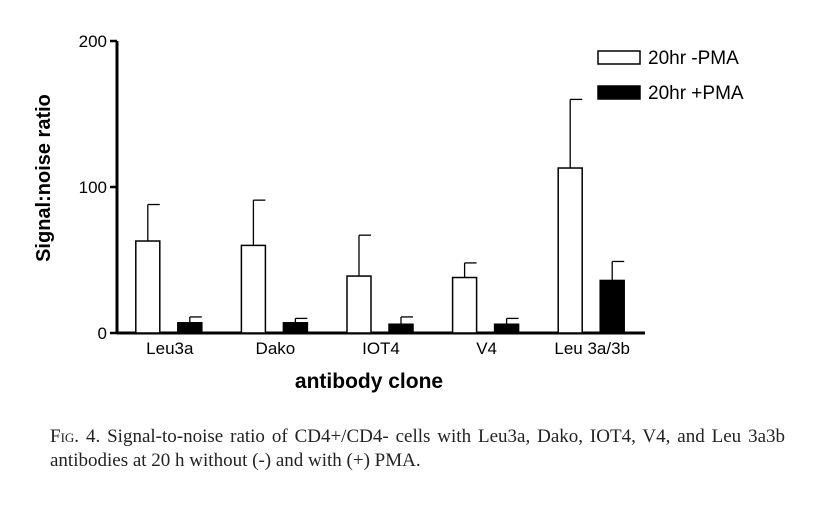 The height and width of the screenshot is (517, 819). What do you see at coordinates (619, 57) in the screenshot?
I see `legend-swatch-minus-pma` at bounding box center [619, 57].